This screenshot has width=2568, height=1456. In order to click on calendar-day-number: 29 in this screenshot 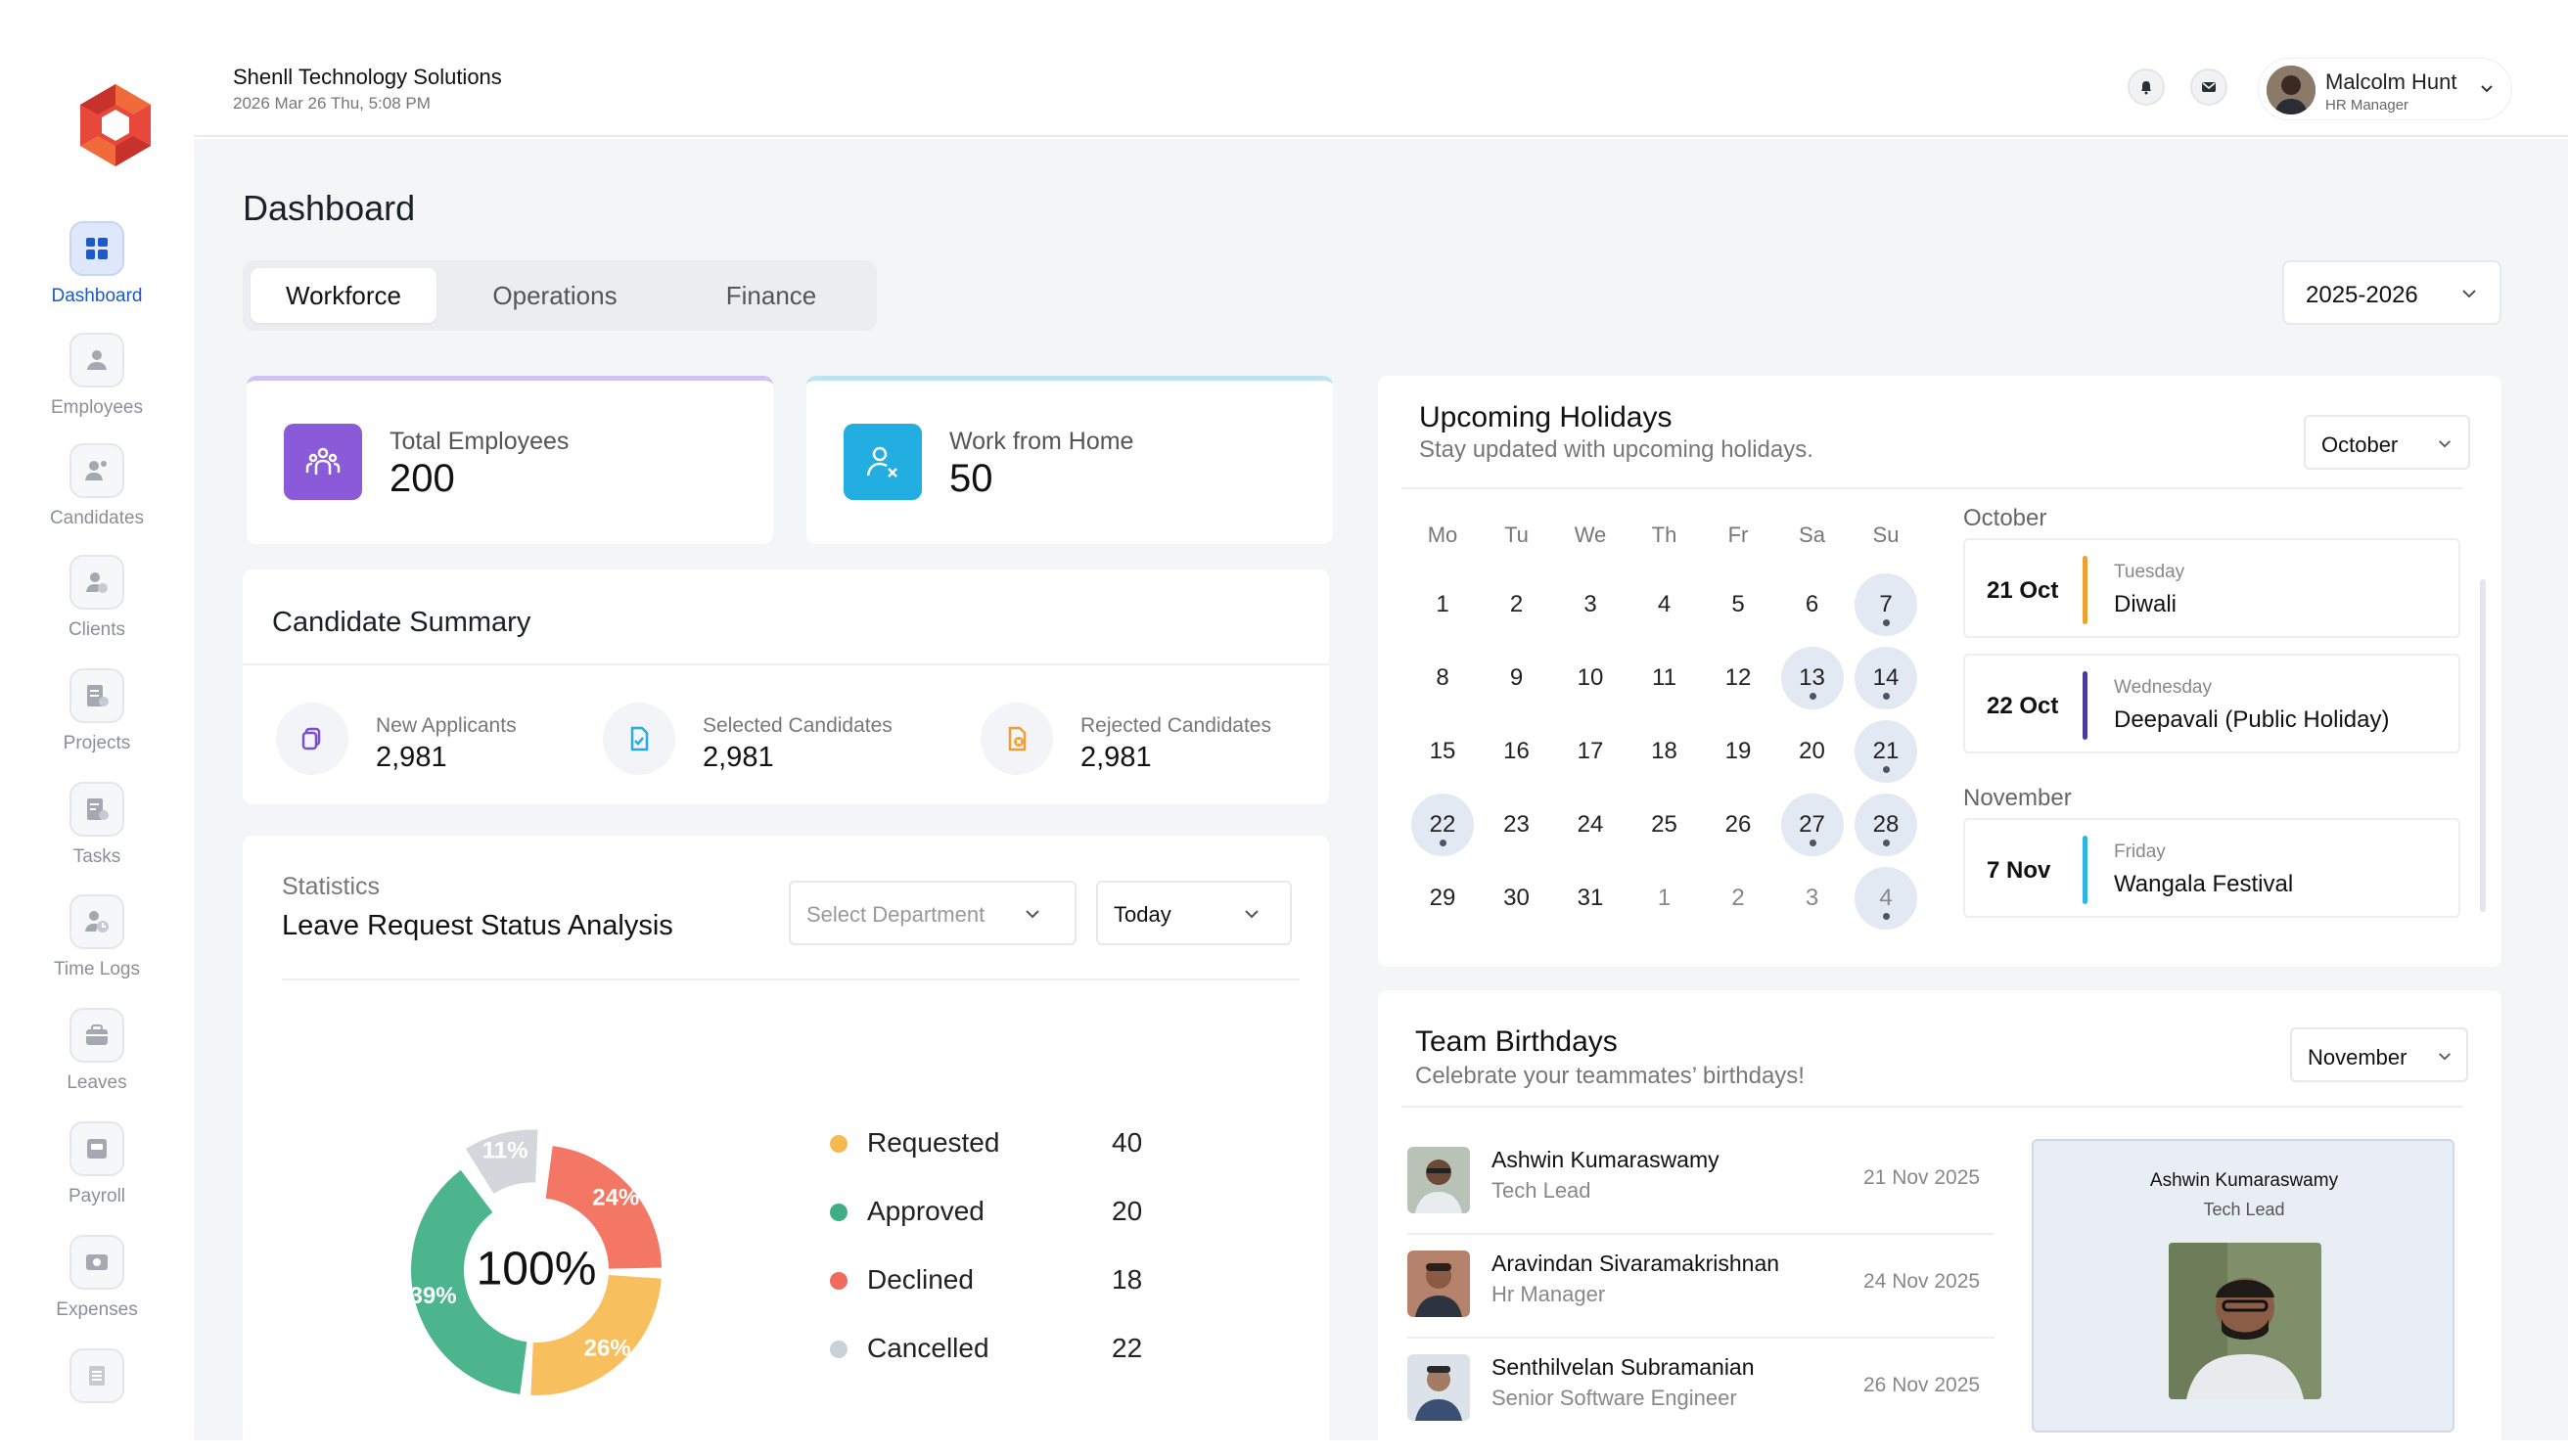, I will do `click(1442, 898)`.